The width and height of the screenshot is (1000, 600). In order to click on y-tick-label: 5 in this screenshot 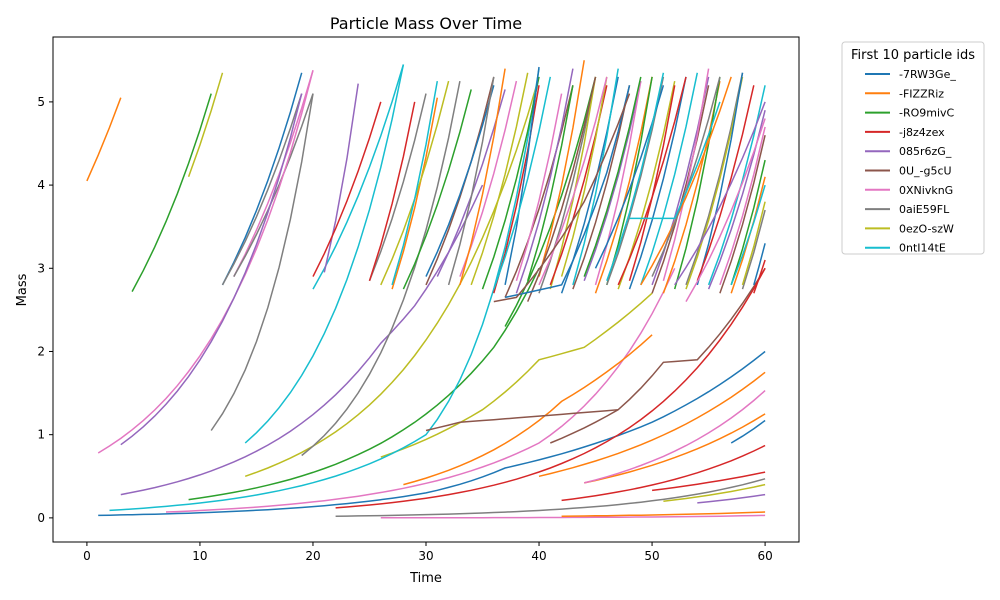, I will do `click(41, 102)`.